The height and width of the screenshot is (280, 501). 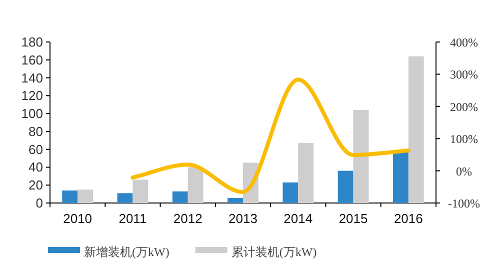 I want to click on x-tick-label: 2015, so click(x=353, y=218).